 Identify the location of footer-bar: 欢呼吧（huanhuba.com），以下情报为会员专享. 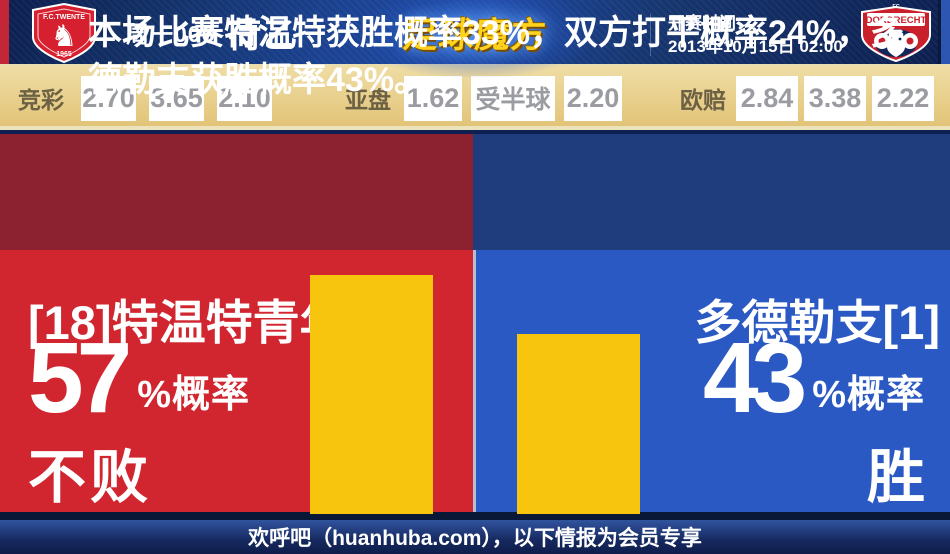
(475, 537).